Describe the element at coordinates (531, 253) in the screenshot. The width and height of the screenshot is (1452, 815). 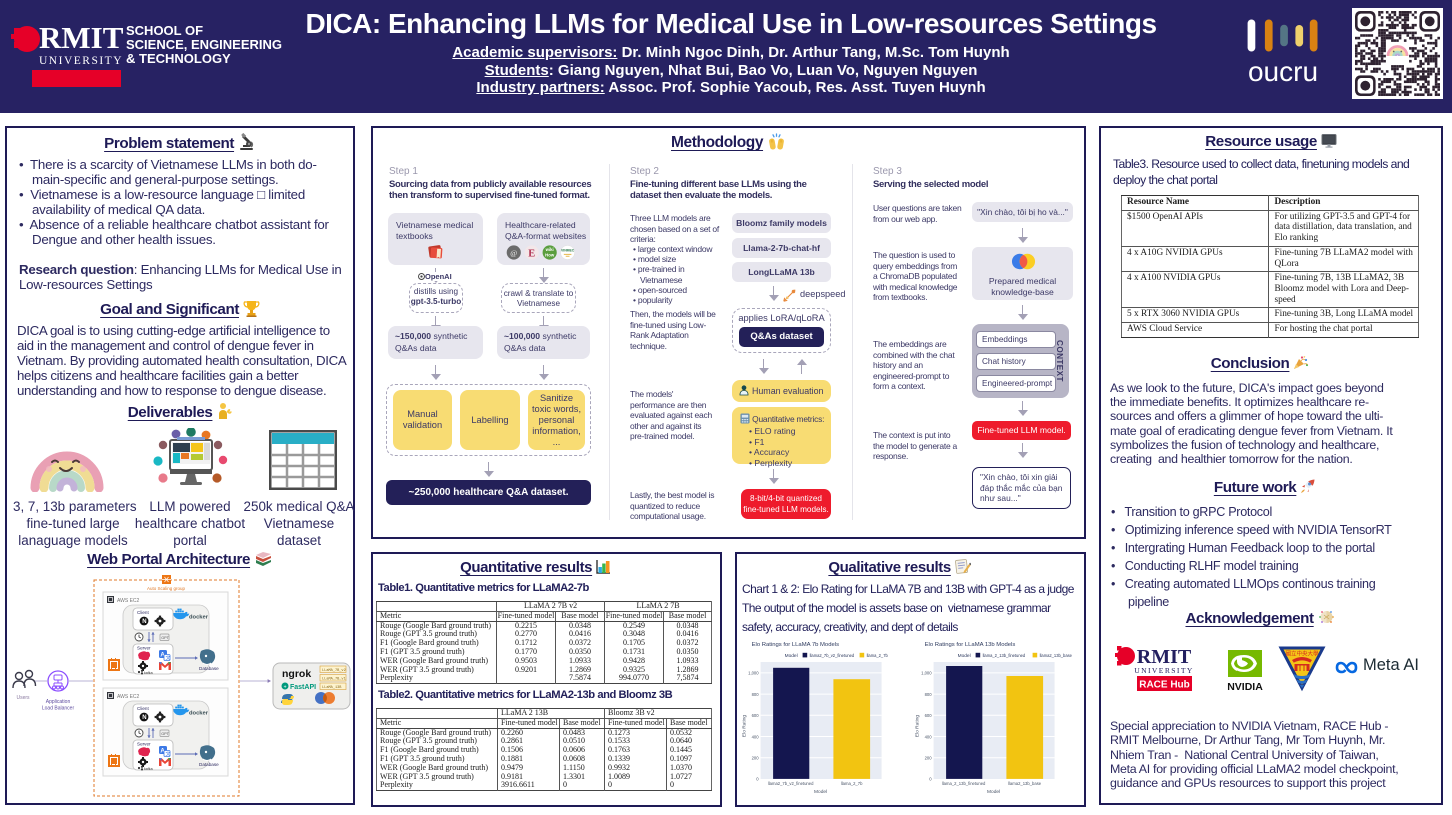
I see `svg-text: E` at that location.